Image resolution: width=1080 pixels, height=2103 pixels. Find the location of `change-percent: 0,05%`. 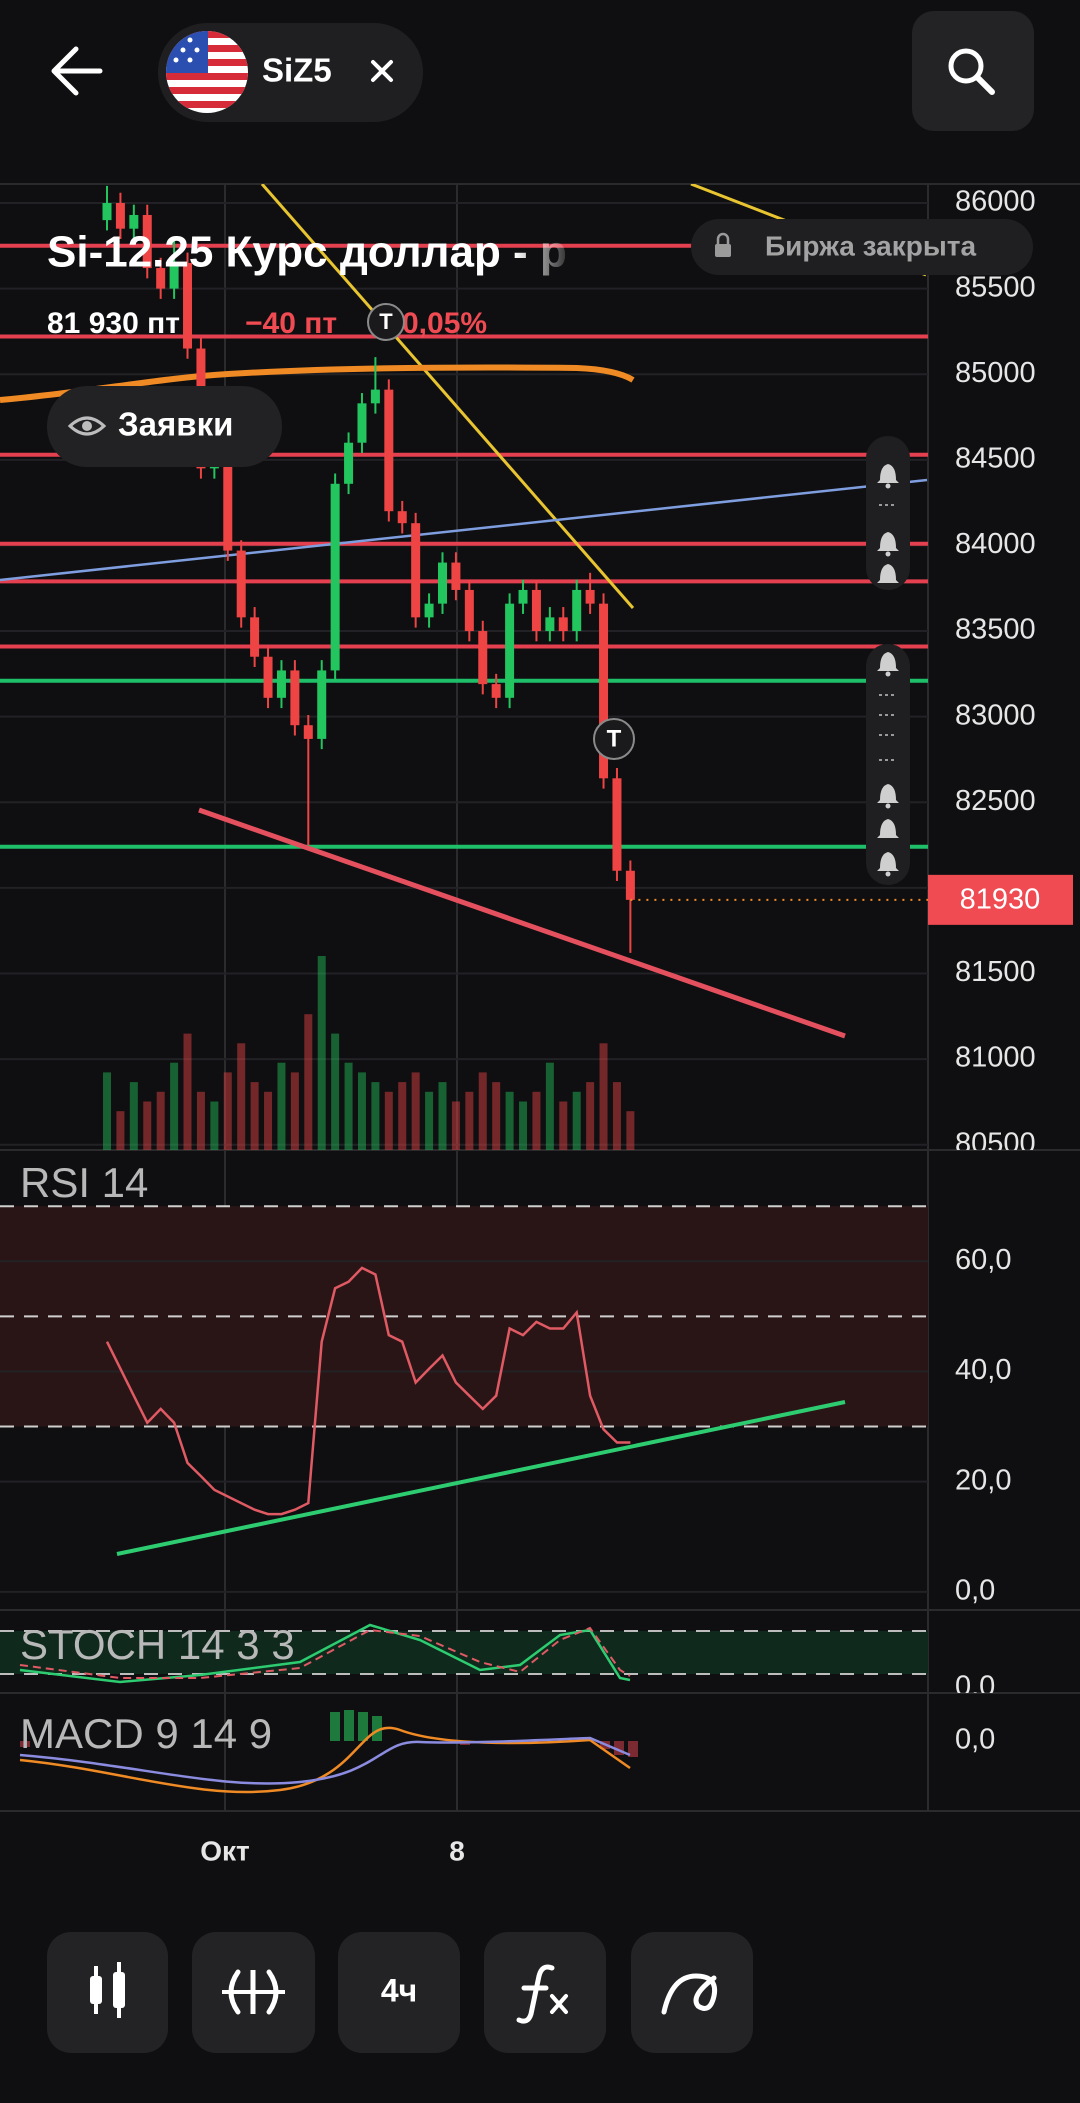

change-percent: 0,05% is located at coordinates (444, 323).